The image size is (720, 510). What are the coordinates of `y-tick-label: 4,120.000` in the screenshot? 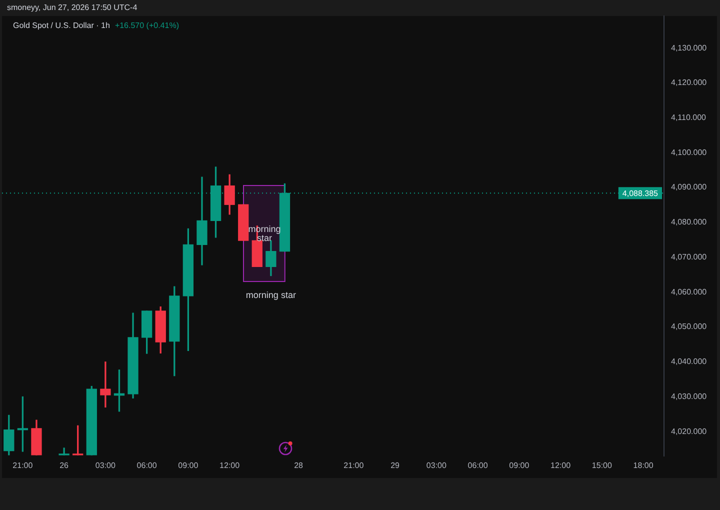 It's located at (689, 83).